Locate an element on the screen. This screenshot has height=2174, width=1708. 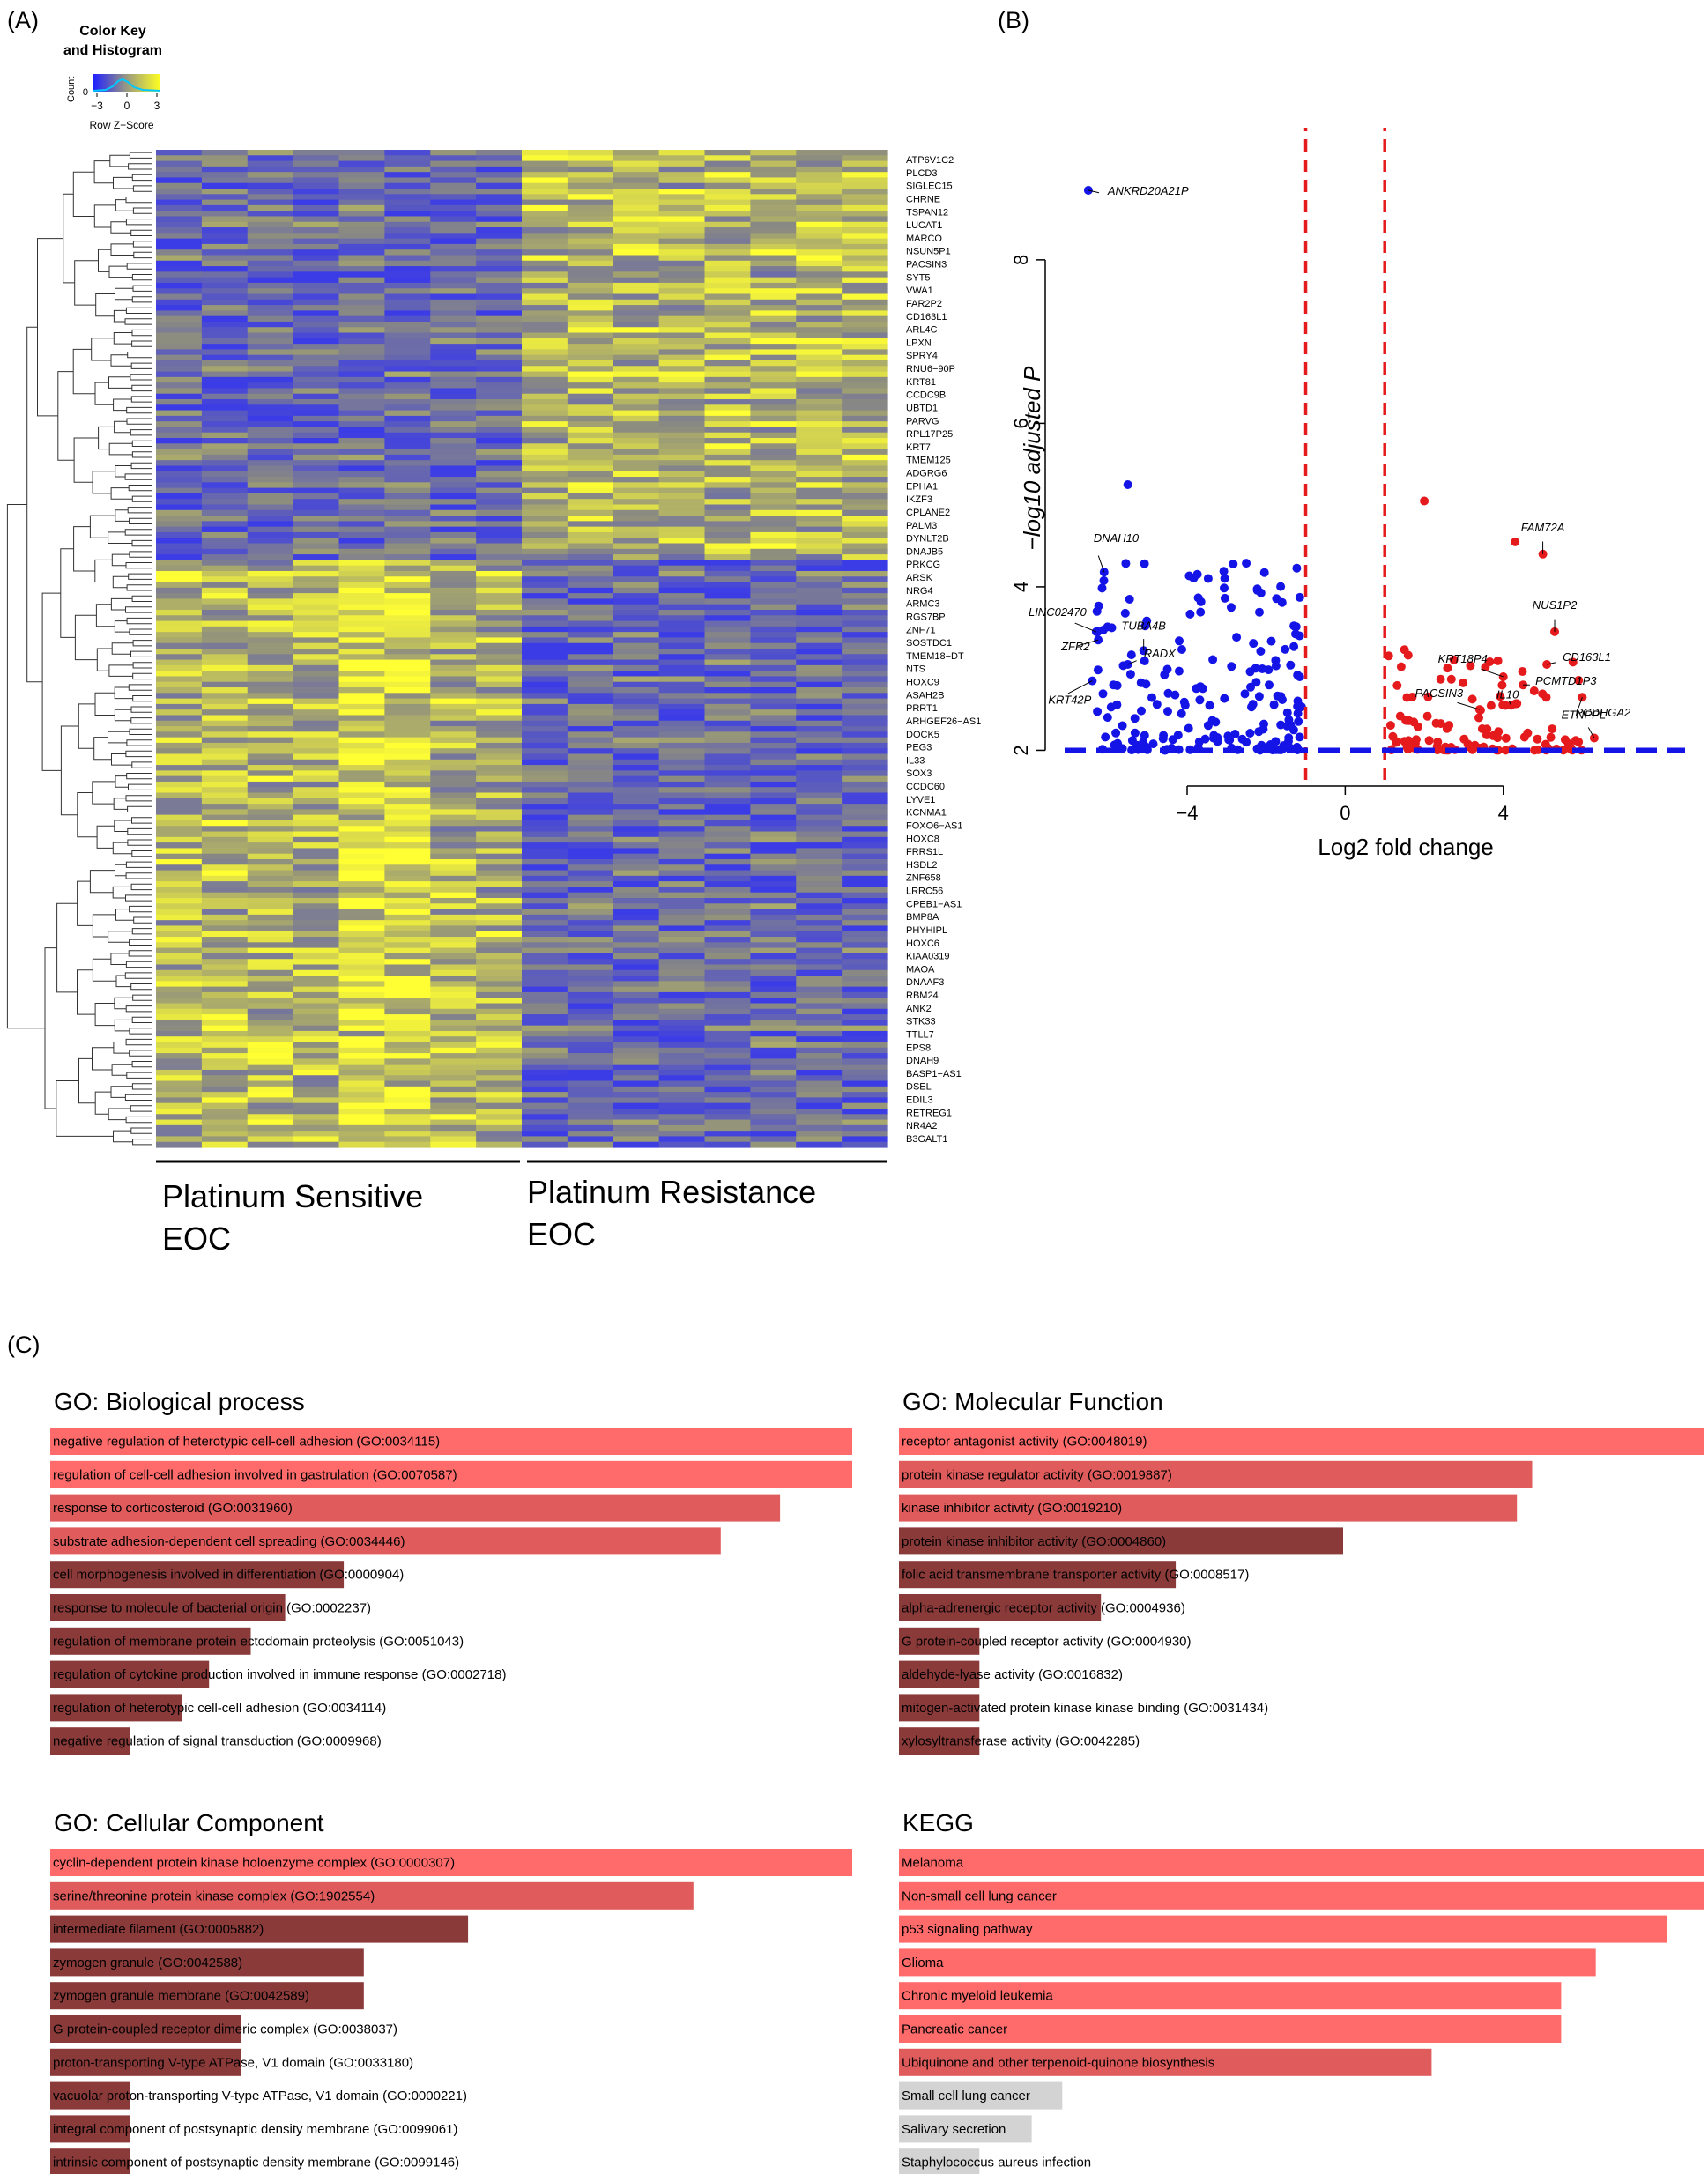
gene-label: SOSTDC1 is located at coordinates (929, 643).